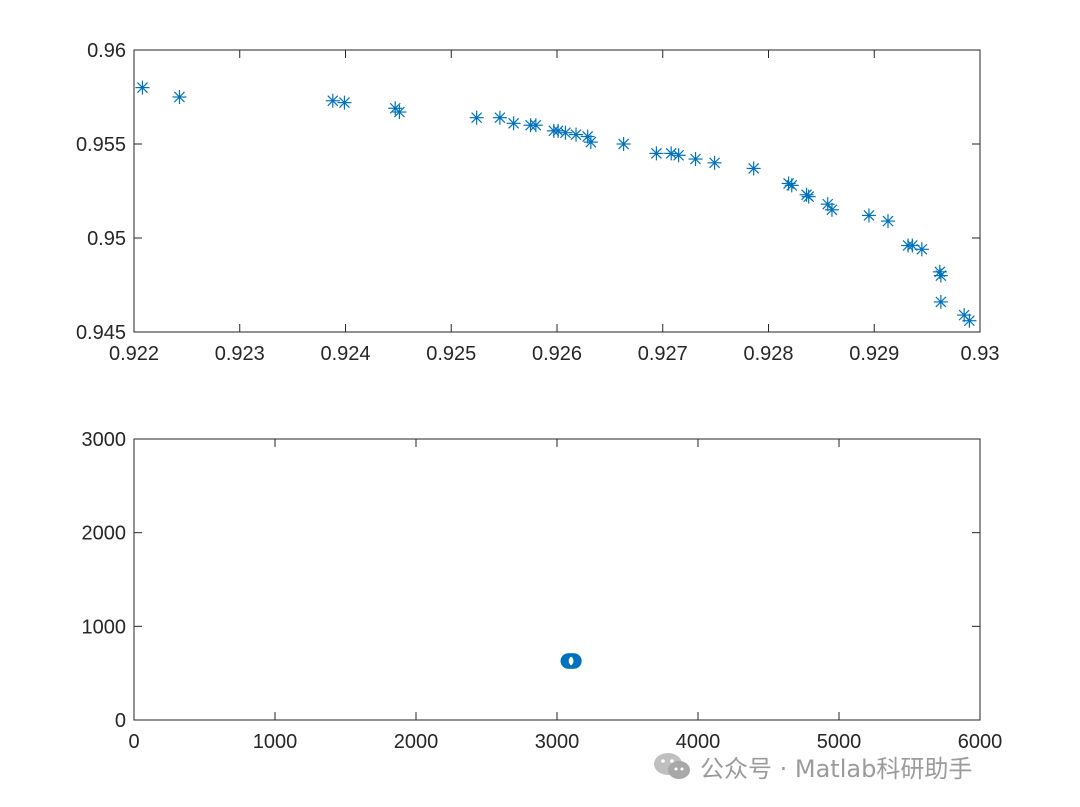 The height and width of the screenshot is (807, 1080). Describe the element at coordinates (557, 354) in the screenshot. I see `top-x-tick-label: 0.926` at that location.